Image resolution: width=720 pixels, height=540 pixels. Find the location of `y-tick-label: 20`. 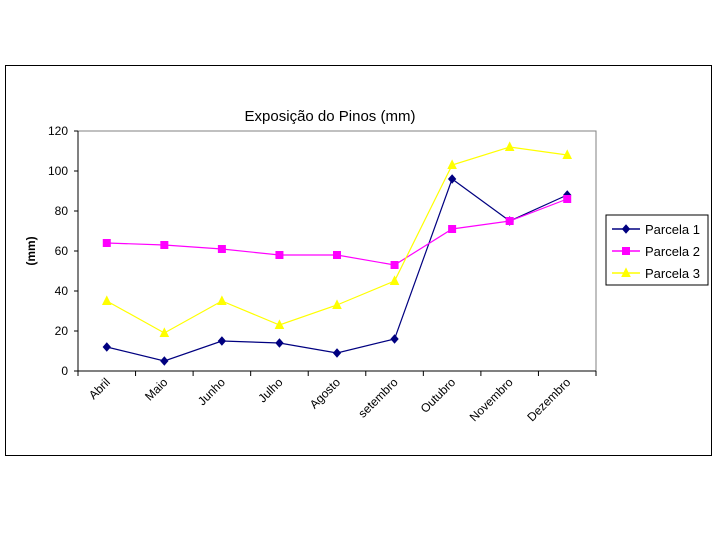

y-tick-label: 20 is located at coordinates (62, 331).